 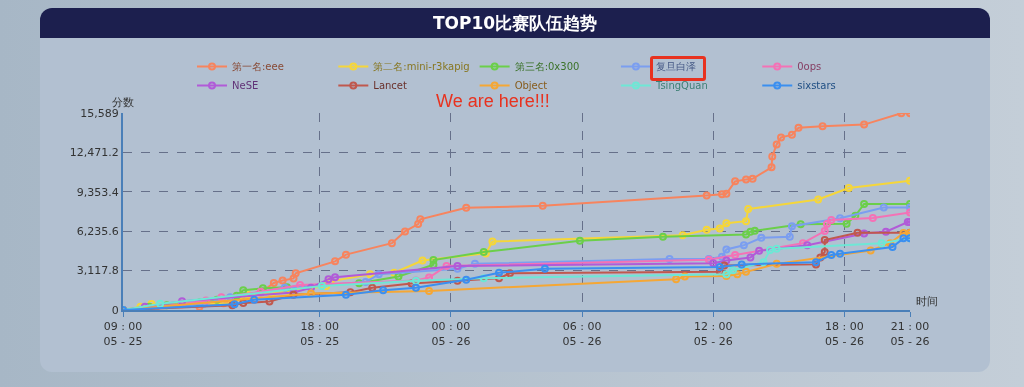 I want to click on legend-label: NeSE, so click(x=245, y=86).